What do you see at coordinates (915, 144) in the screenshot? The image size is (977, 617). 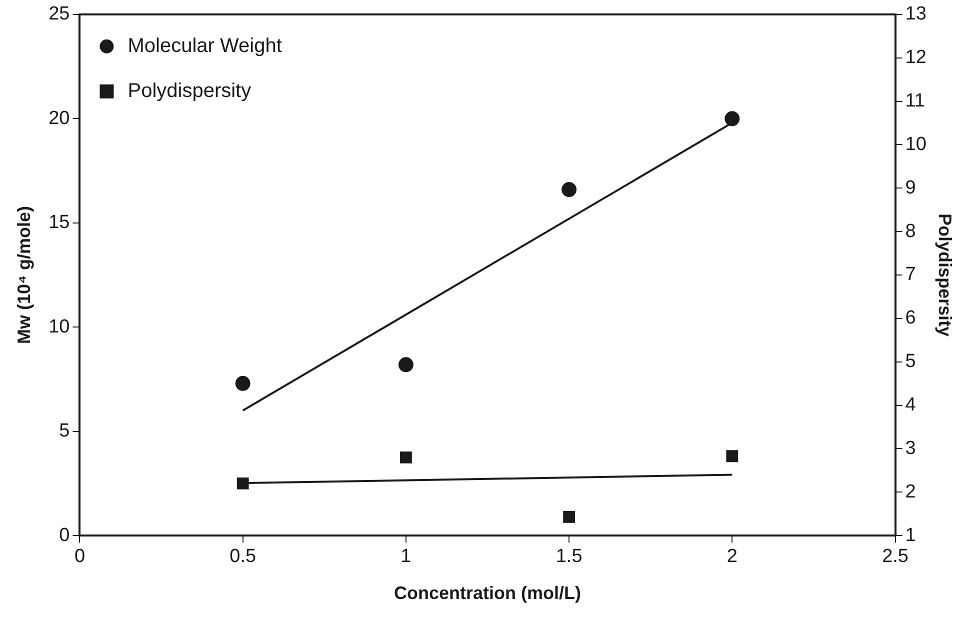 I see `y2-tick-label: 10` at bounding box center [915, 144].